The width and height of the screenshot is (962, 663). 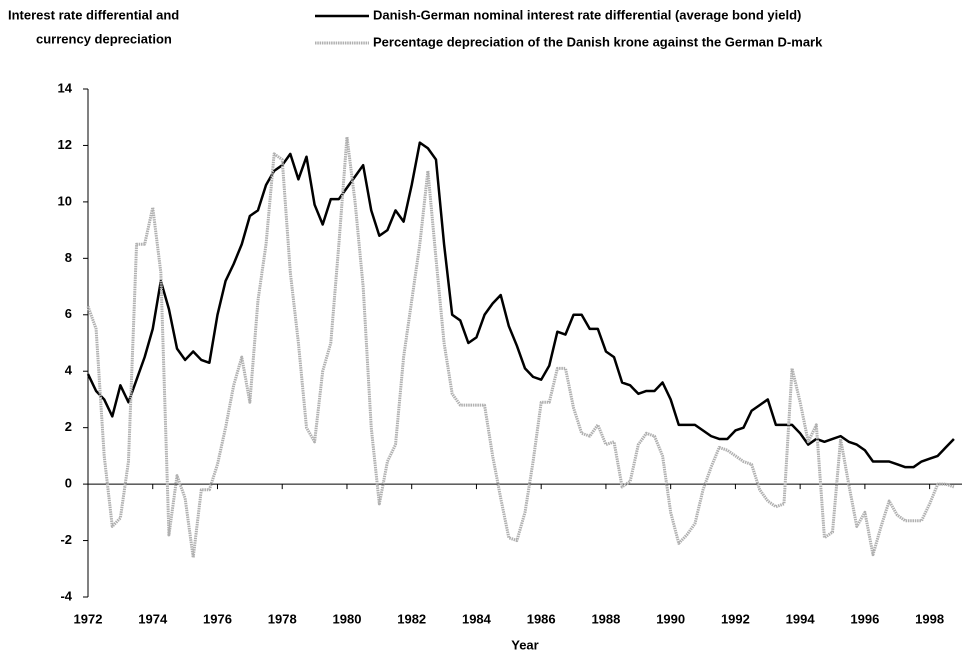 What do you see at coordinates (347, 618) in the screenshot?
I see `x-tick-label: 1980` at bounding box center [347, 618].